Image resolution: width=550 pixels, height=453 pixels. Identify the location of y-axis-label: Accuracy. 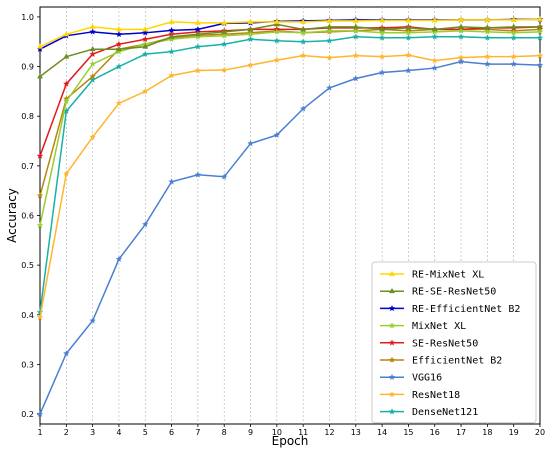
(12, 215).